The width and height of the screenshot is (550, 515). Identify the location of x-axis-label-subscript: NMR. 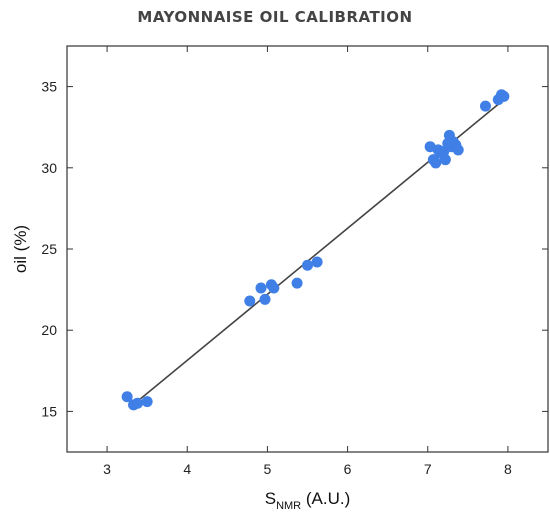
(288, 506).